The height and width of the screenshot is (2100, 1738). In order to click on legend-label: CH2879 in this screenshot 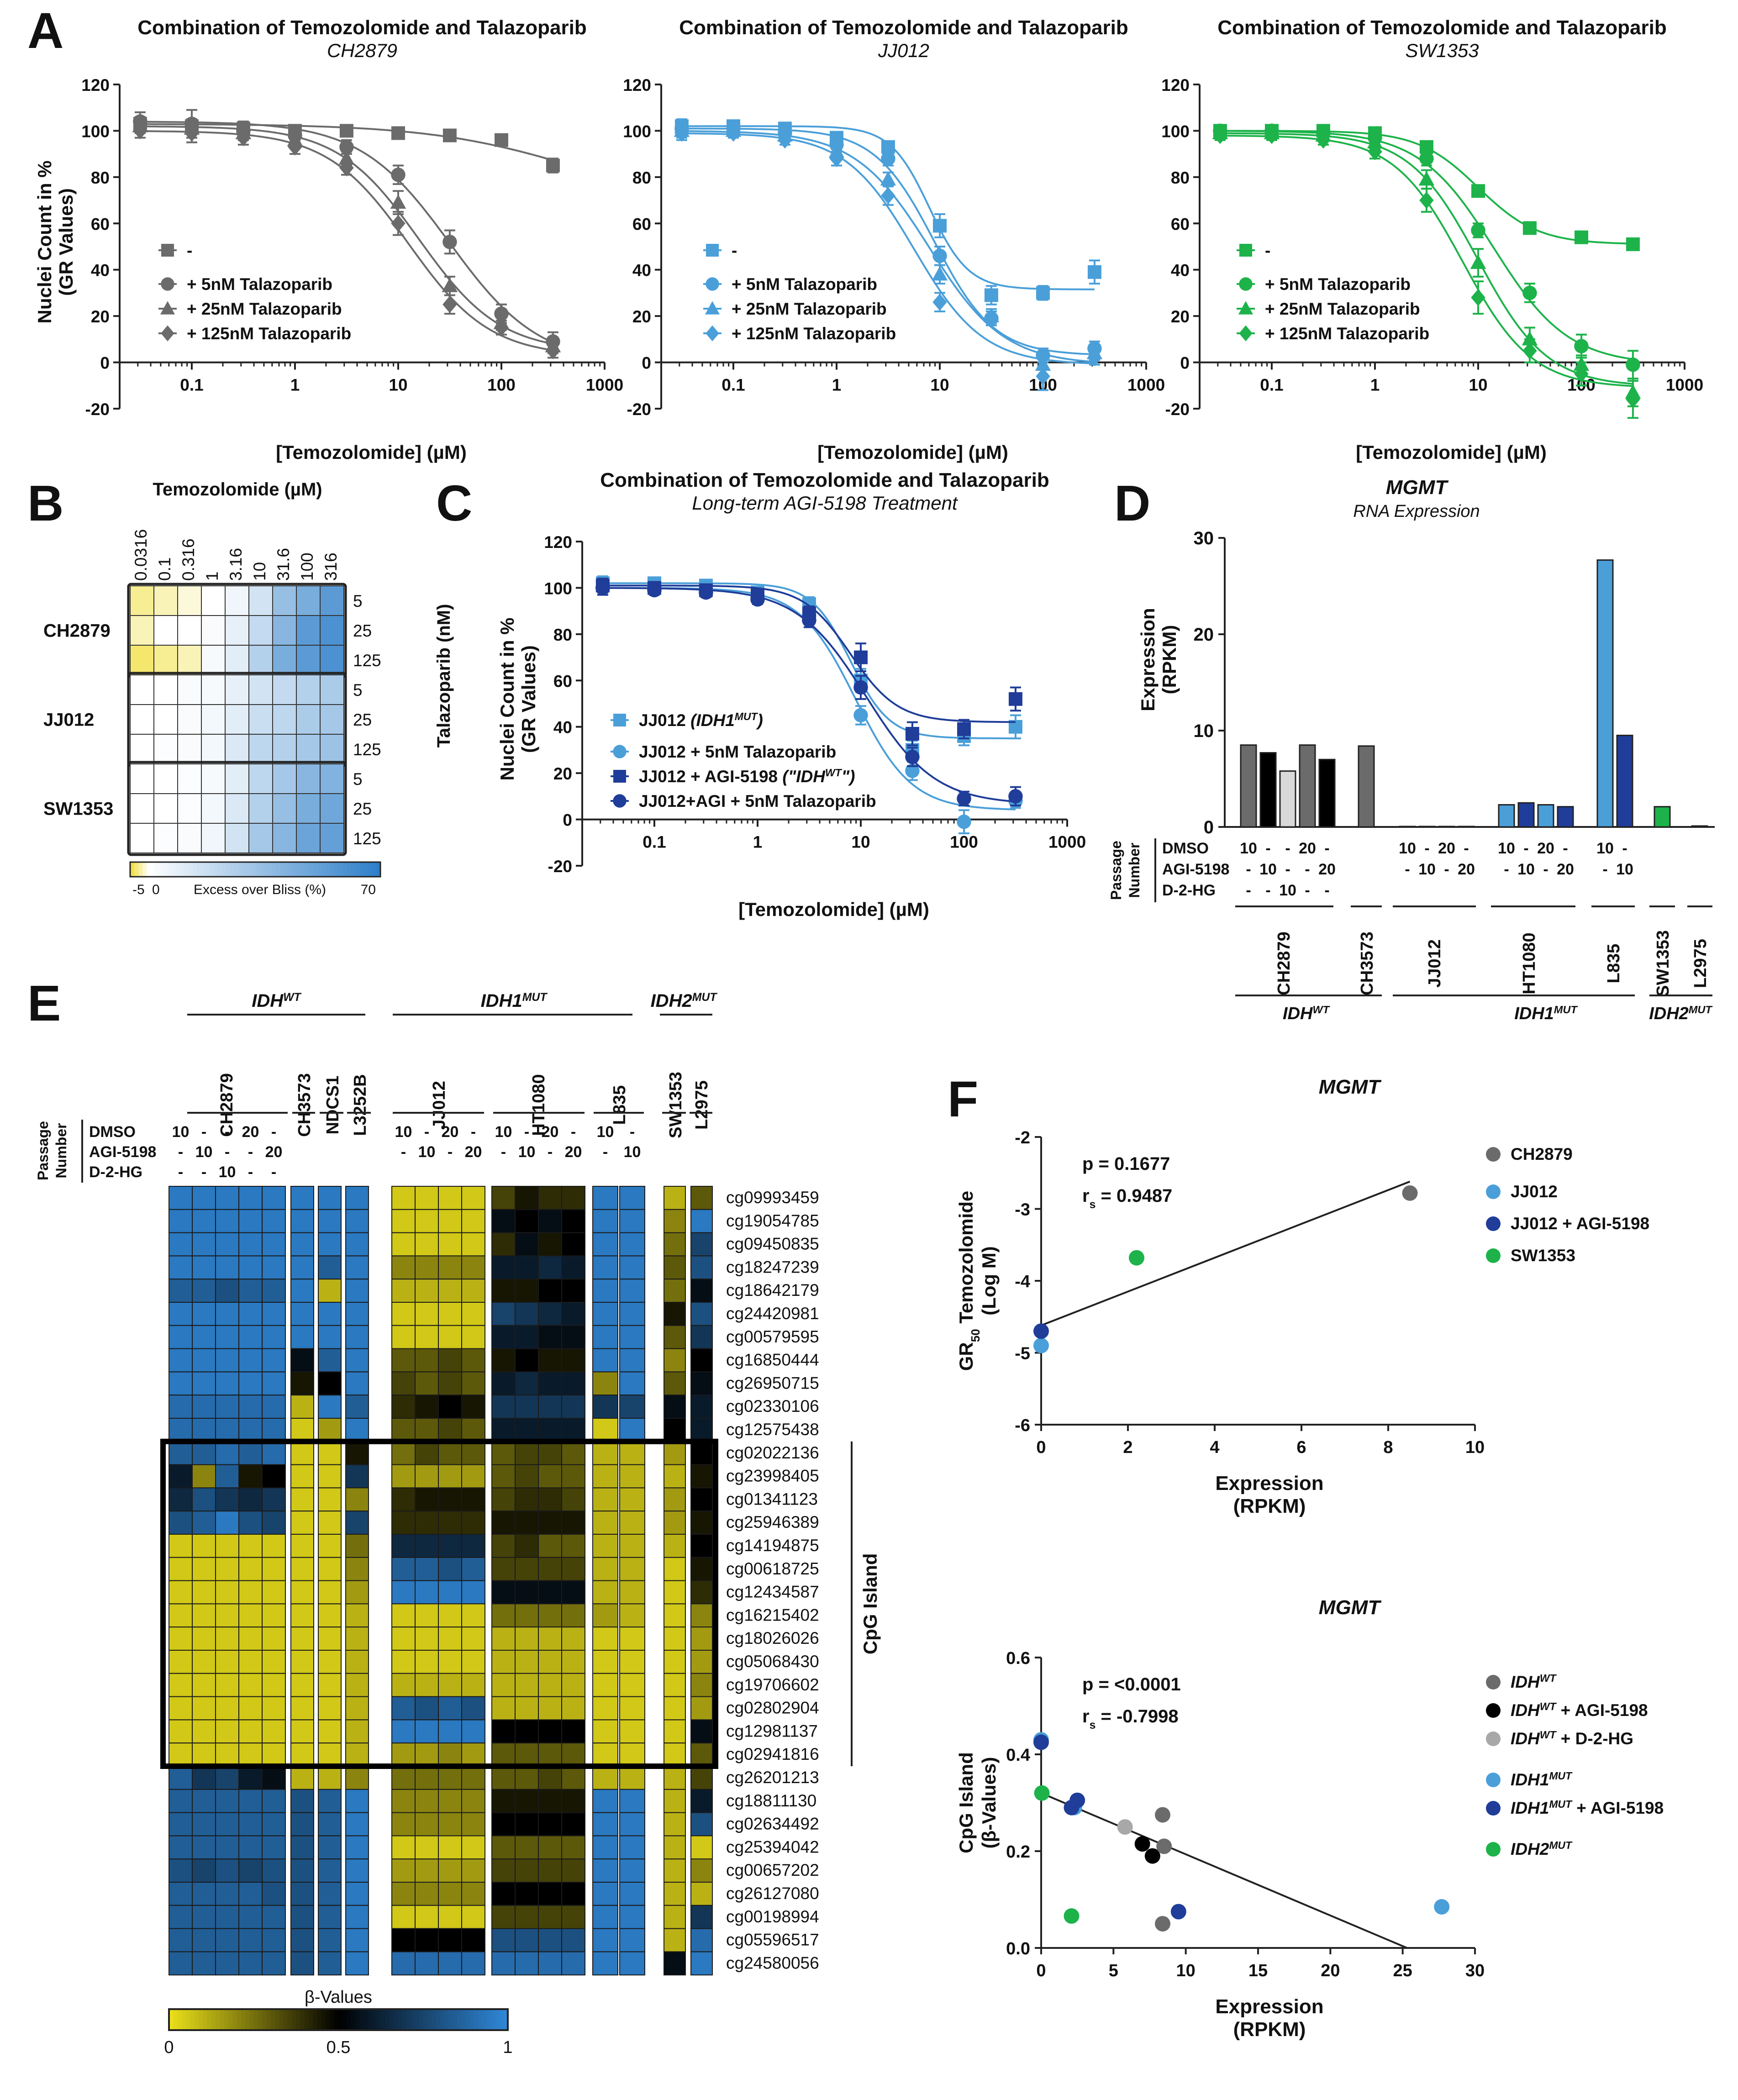, I will do `click(1542, 1154)`.